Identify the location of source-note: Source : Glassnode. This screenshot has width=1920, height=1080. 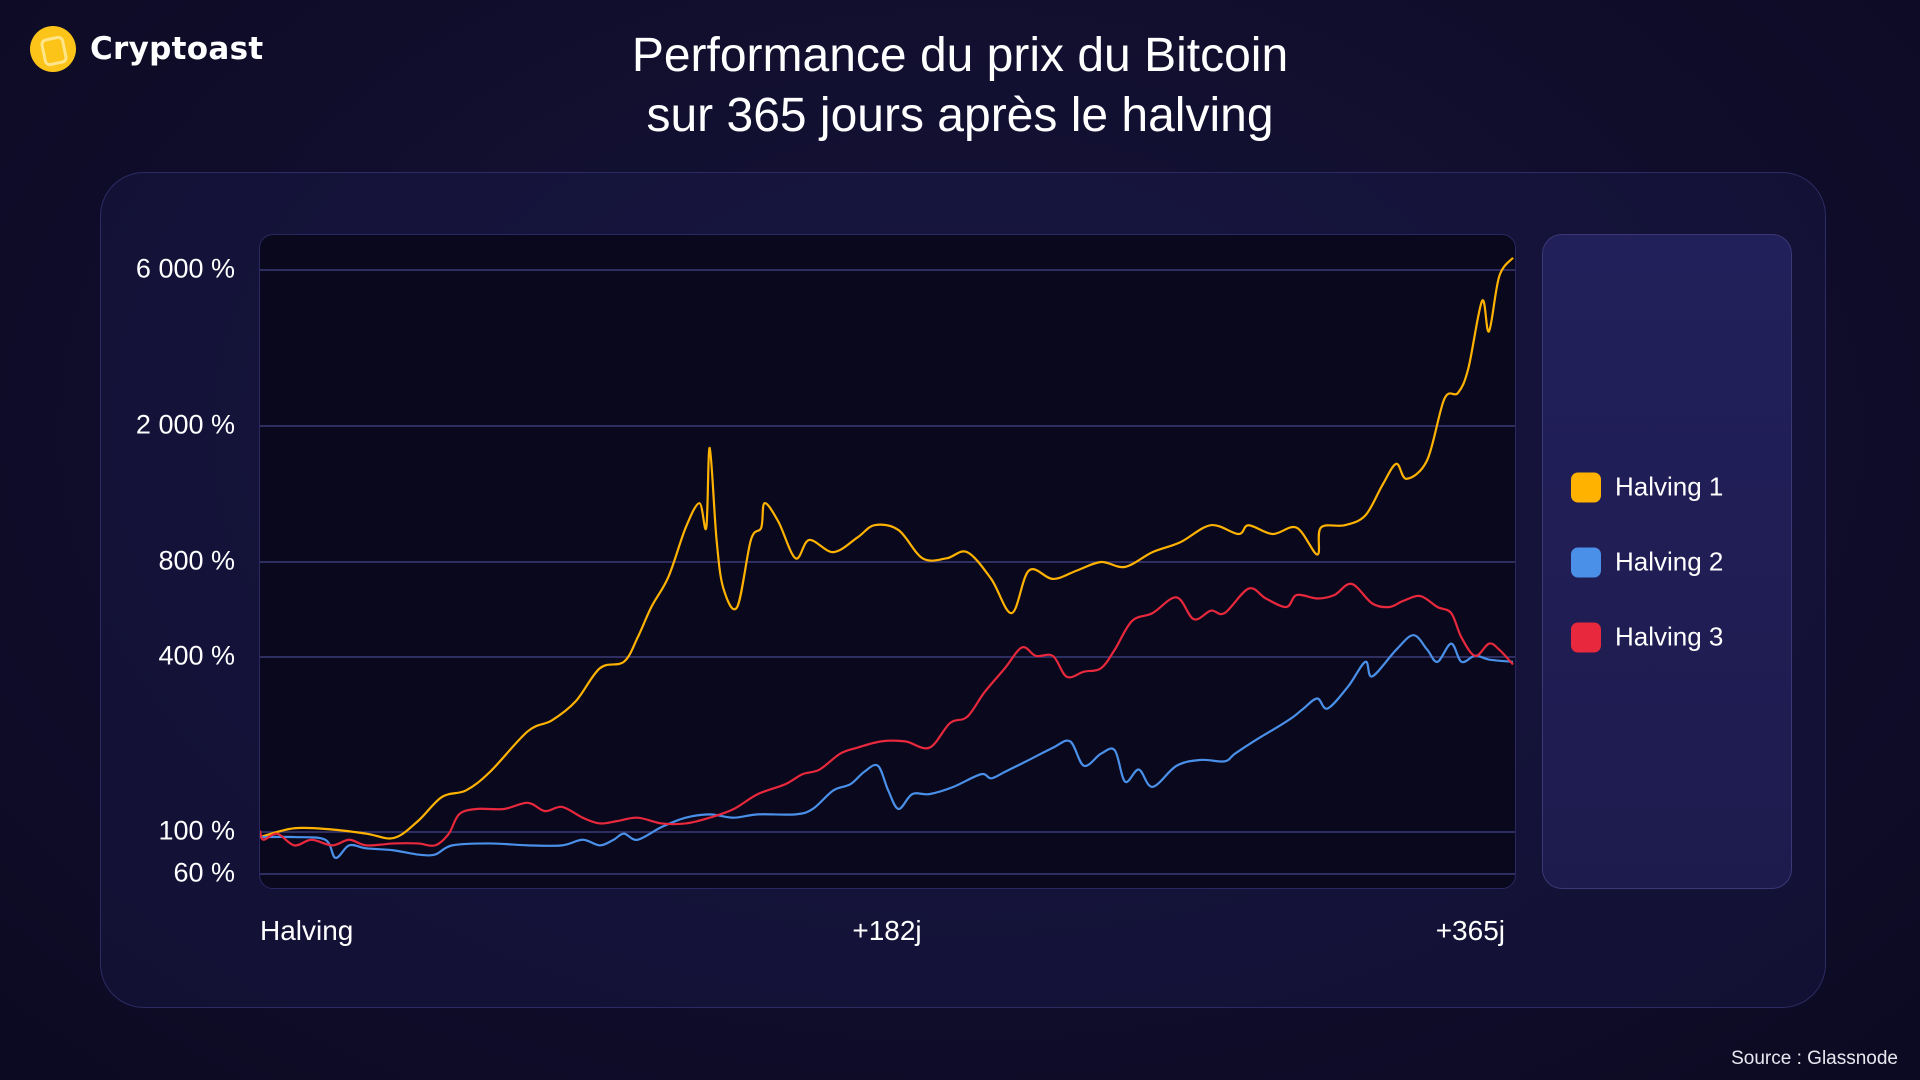
(1814, 1058).